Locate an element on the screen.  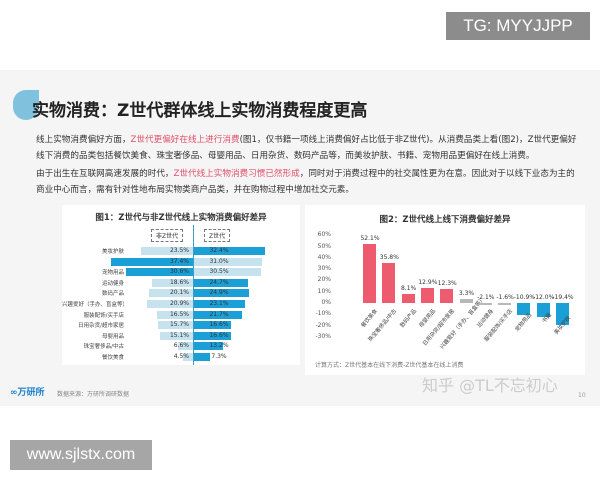
category-label: 运动健身 is located at coordinates (112, 283).